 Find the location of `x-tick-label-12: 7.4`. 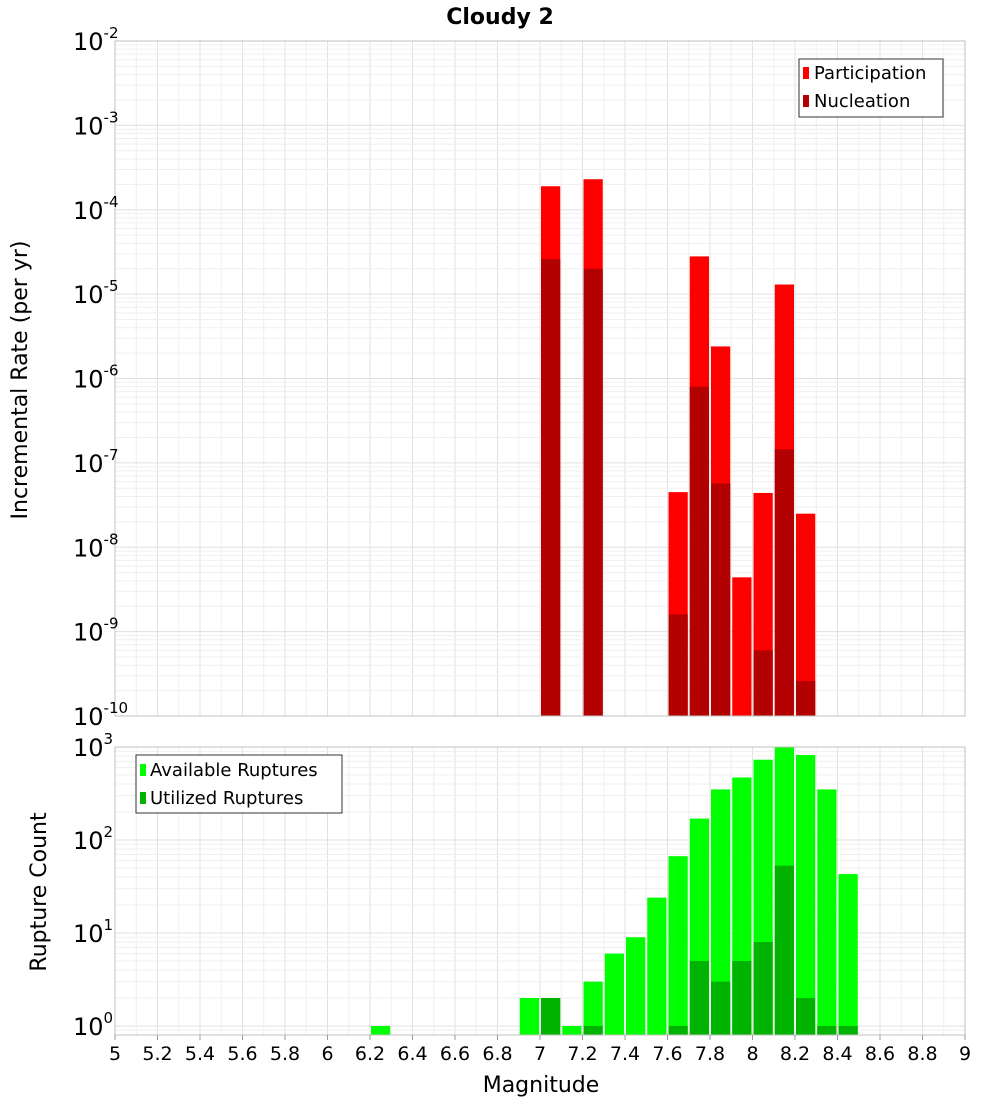

x-tick-label-12: 7.4 is located at coordinates (625, 1054).